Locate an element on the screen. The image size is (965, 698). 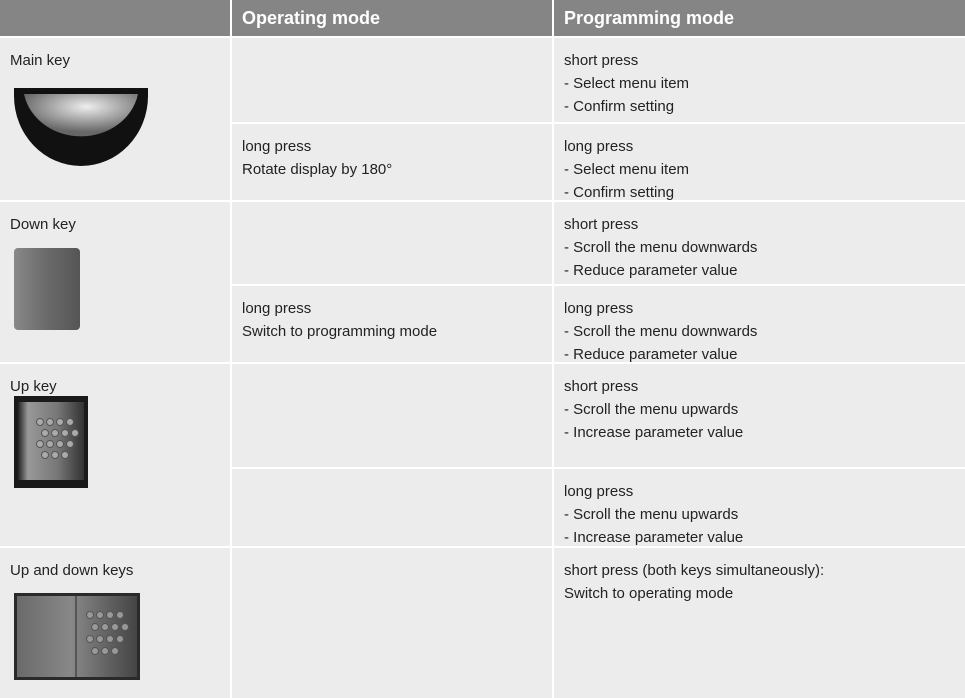
key-label: Up key is located at coordinates (33, 386).